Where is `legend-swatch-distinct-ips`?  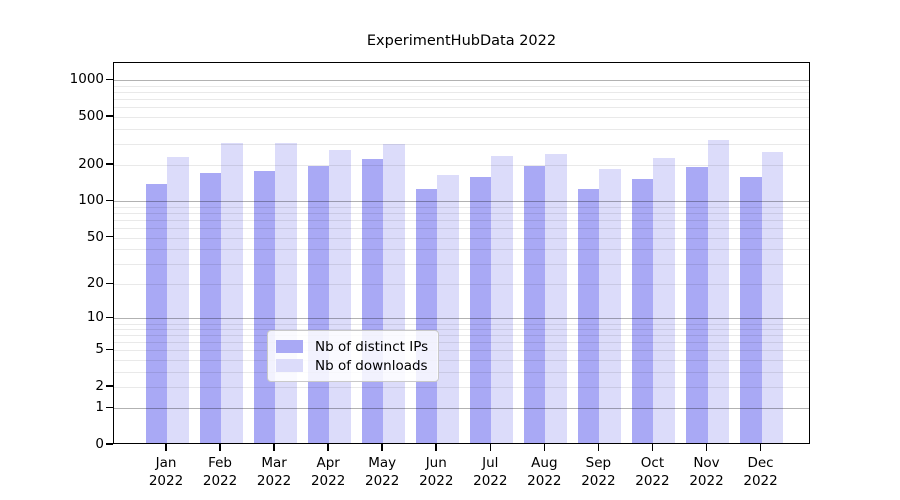 legend-swatch-distinct-ips is located at coordinates (289, 346).